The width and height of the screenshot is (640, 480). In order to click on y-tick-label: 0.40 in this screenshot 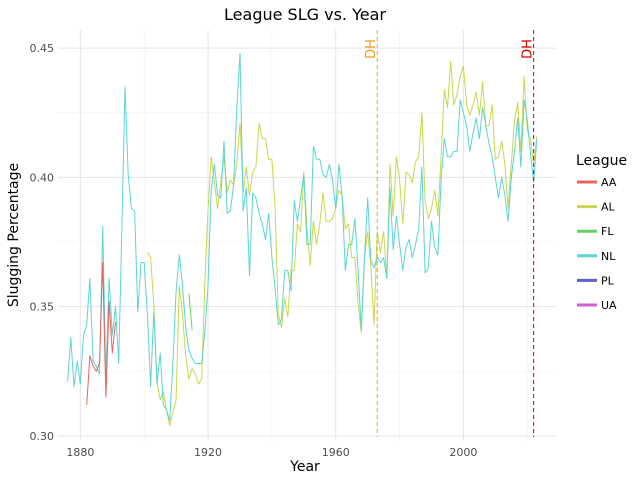, I will do `click(42, 177)`.